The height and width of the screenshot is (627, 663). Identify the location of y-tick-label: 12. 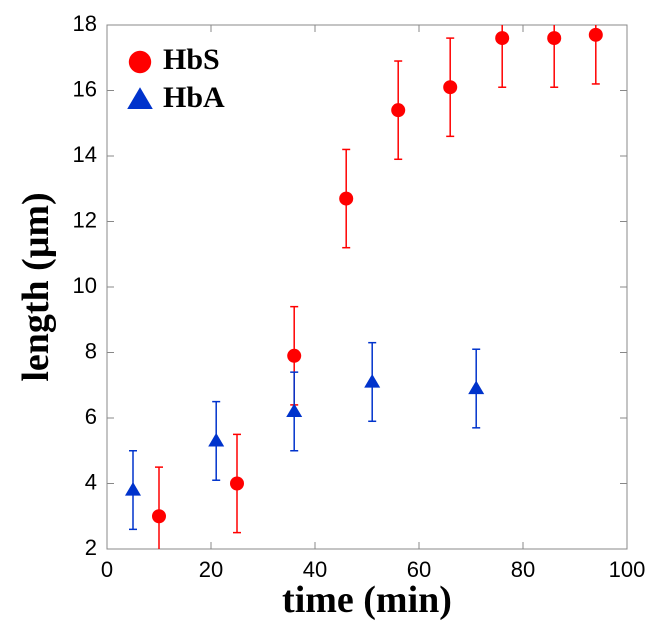
(85, 219).